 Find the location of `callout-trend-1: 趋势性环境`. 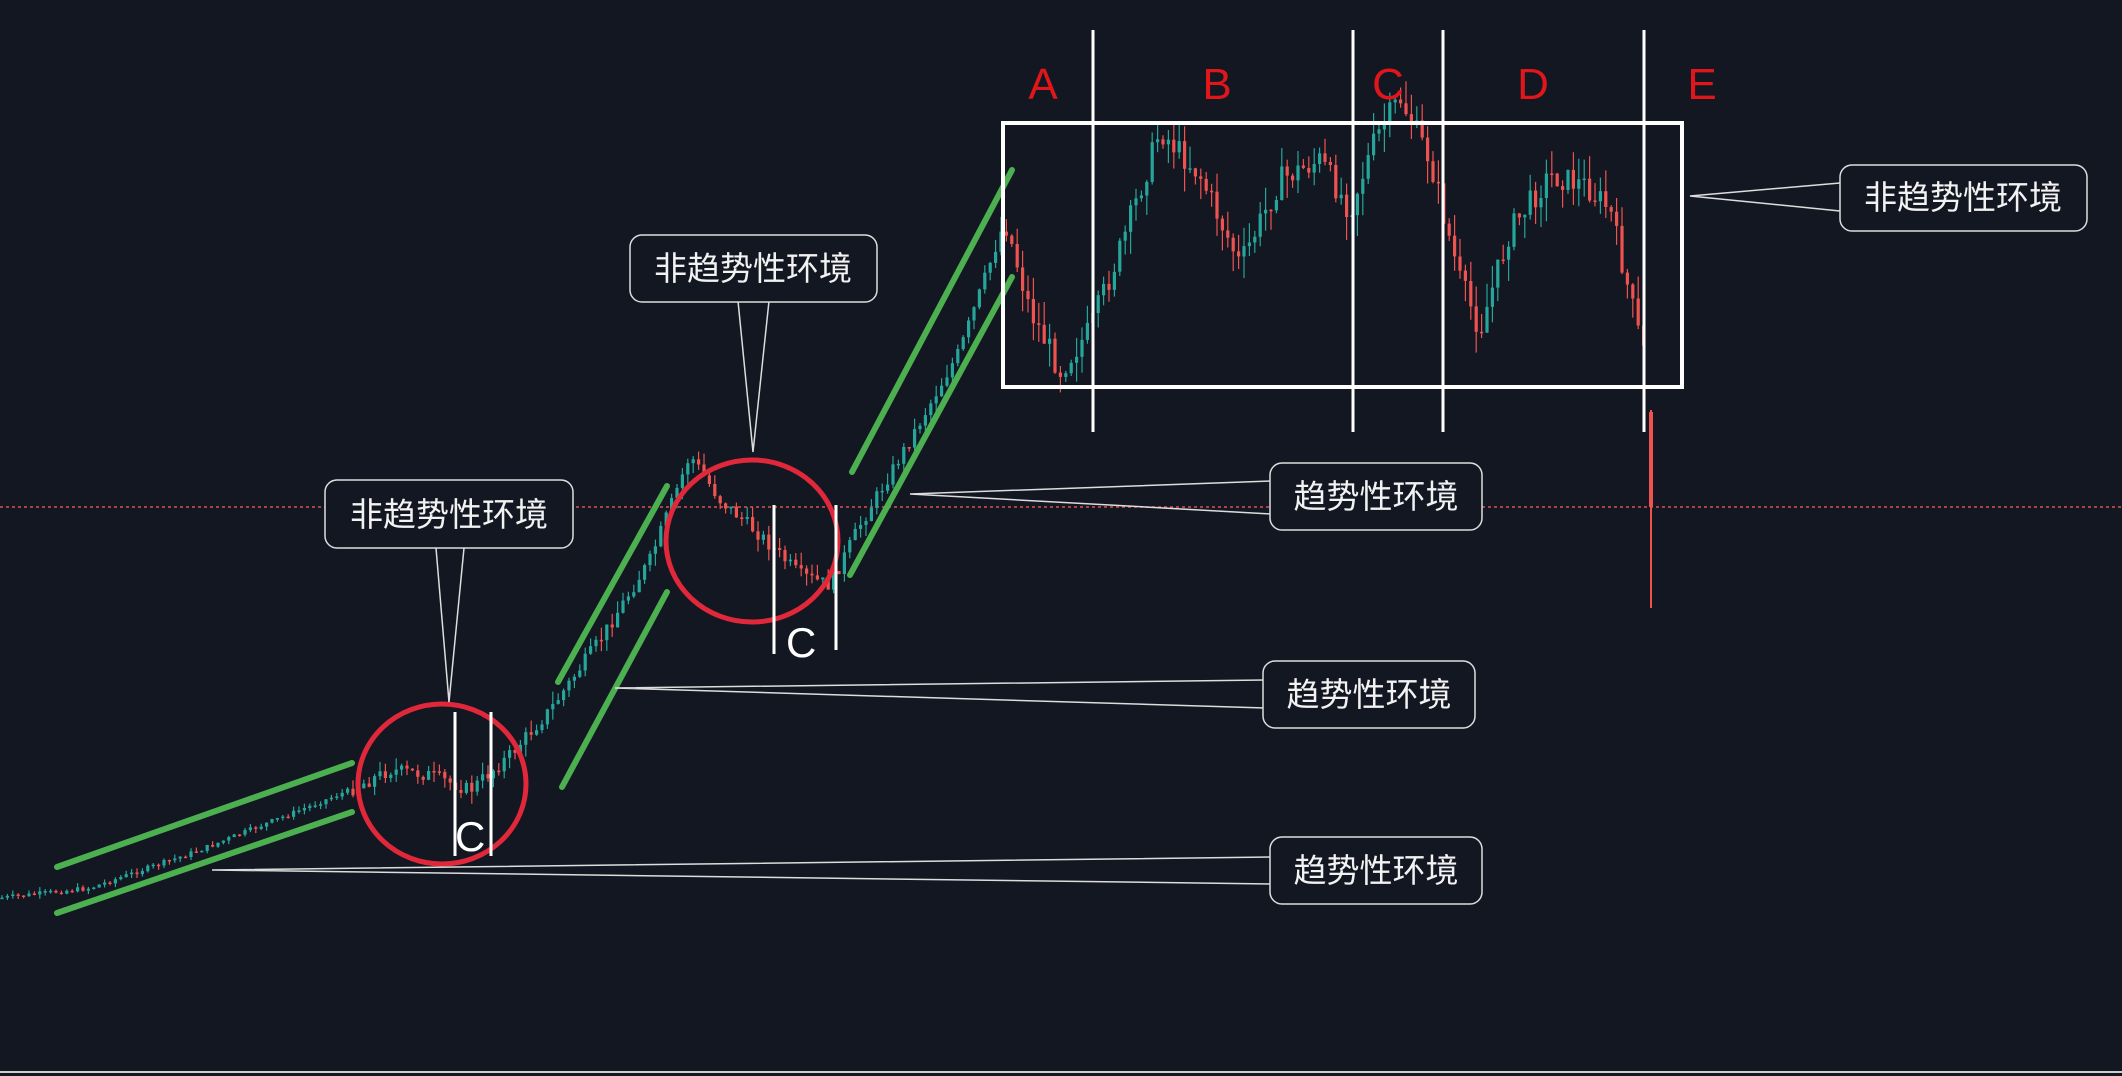

callout-trend-1: 趋势性环境 is located at coordinates (1196, 496).